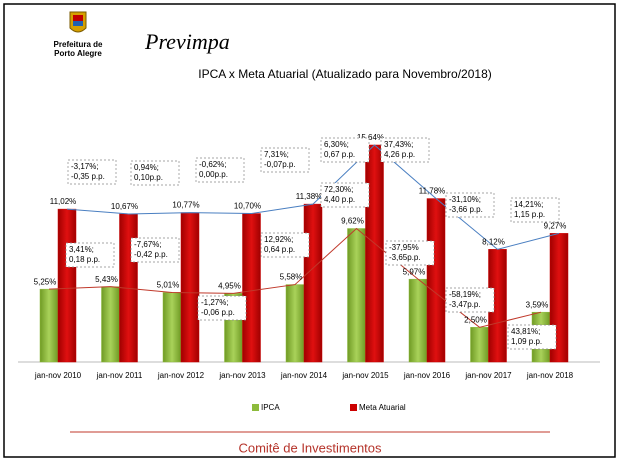  I want to click on annotation: 3,41%;, so click(81, 249).